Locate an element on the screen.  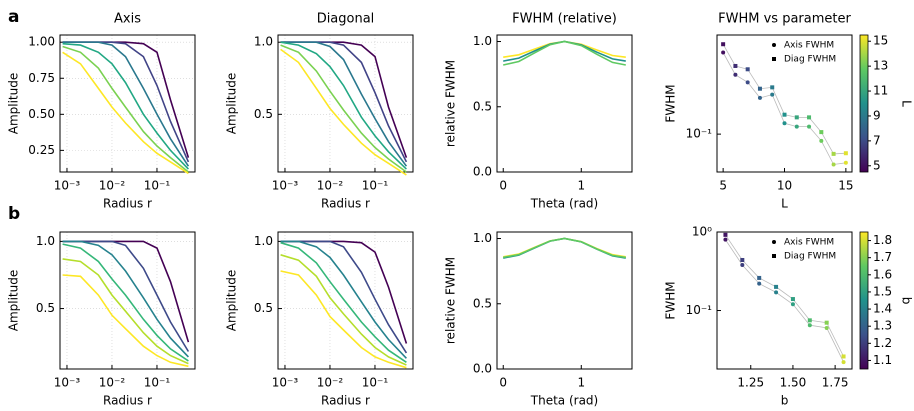
y-tick-label: 0.50 is located at coordinates (41, 114).